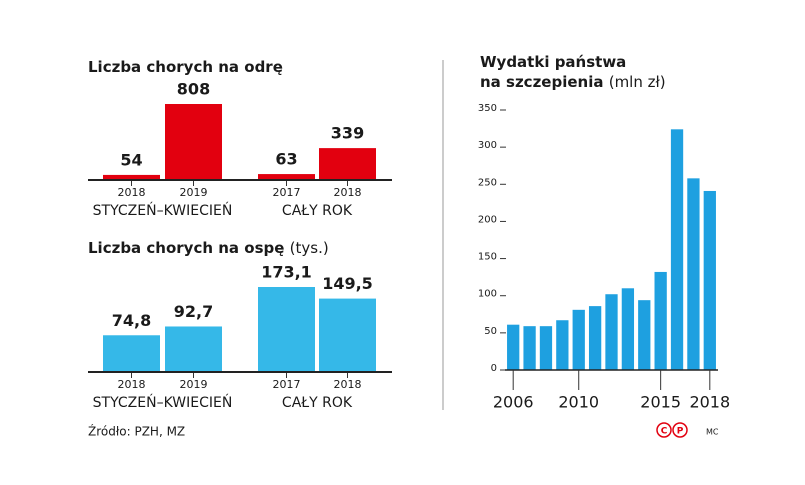  Describe the element at coordinates (490, 331) in the screenshot. I see `y-tick-label: 50` at that location.